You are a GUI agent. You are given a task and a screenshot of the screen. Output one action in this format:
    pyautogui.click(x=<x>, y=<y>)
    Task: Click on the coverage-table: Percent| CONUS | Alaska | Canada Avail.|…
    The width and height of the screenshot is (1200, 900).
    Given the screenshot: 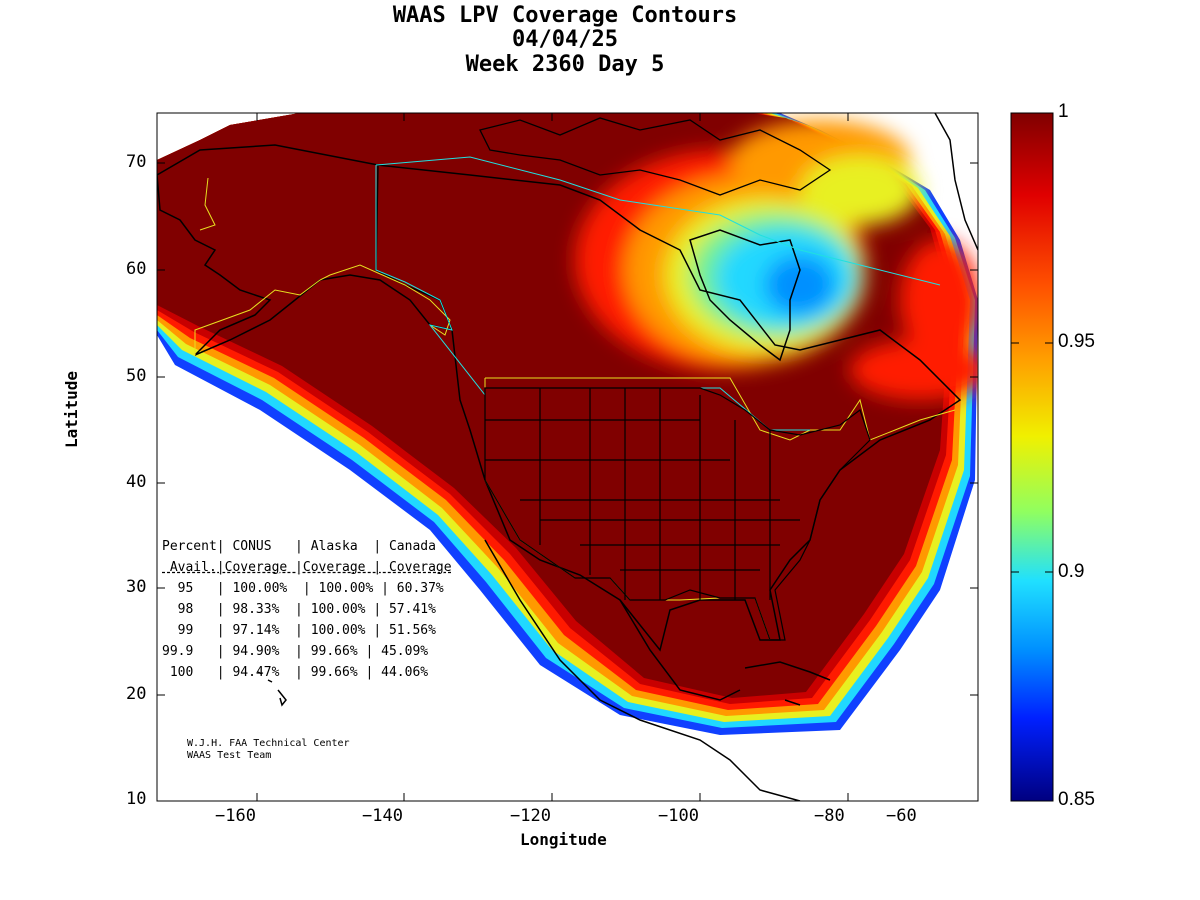 What is the action you would take?
    pyautogui.click(x=307, y=609)
    